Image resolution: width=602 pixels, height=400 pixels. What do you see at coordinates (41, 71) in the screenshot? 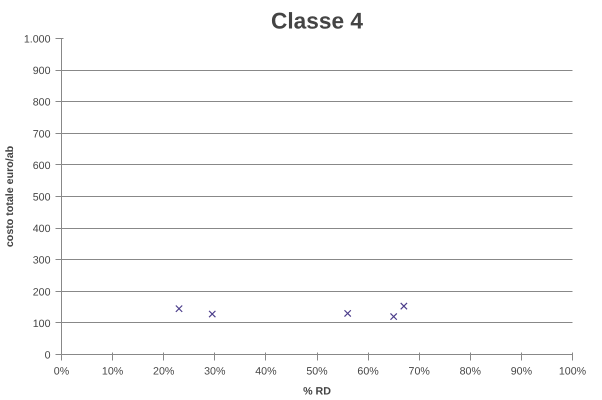
I see `y-tick-label: 900` at bounding box center [41, 71].